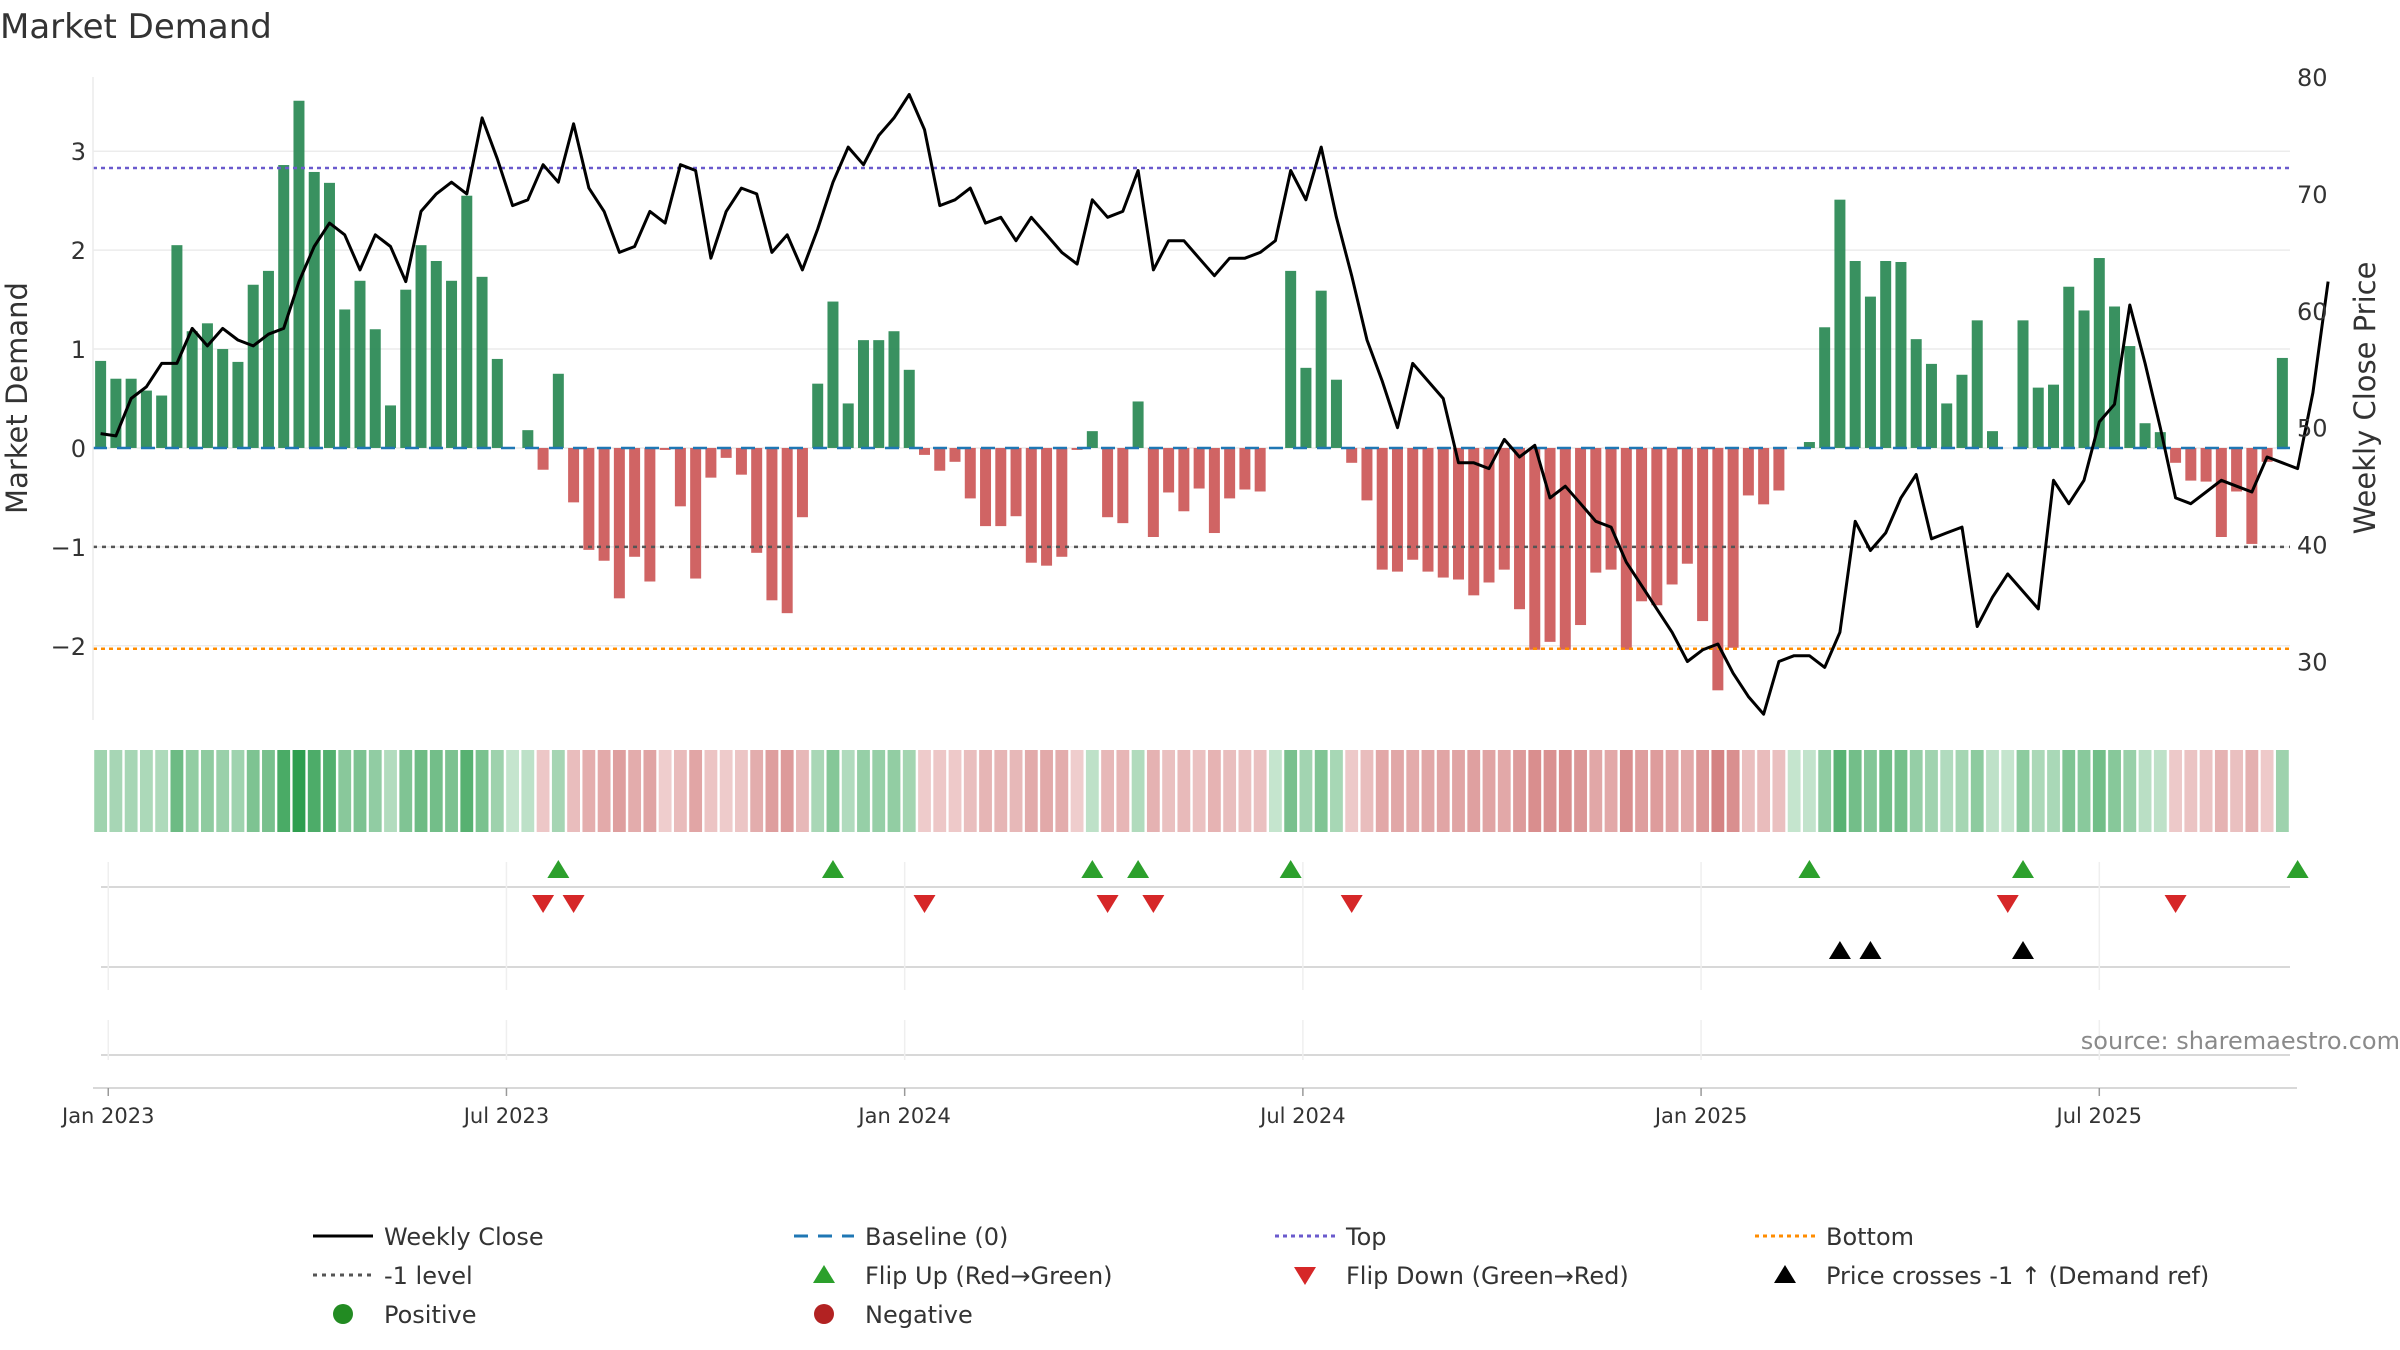 This screenshot has height=1350, width=2400. Describe the element at coordinates (2017, 1276) in the screenshot. I see `legend-label-price-cross: Price crosses -1 ↑ (Demand ref)` at that location.